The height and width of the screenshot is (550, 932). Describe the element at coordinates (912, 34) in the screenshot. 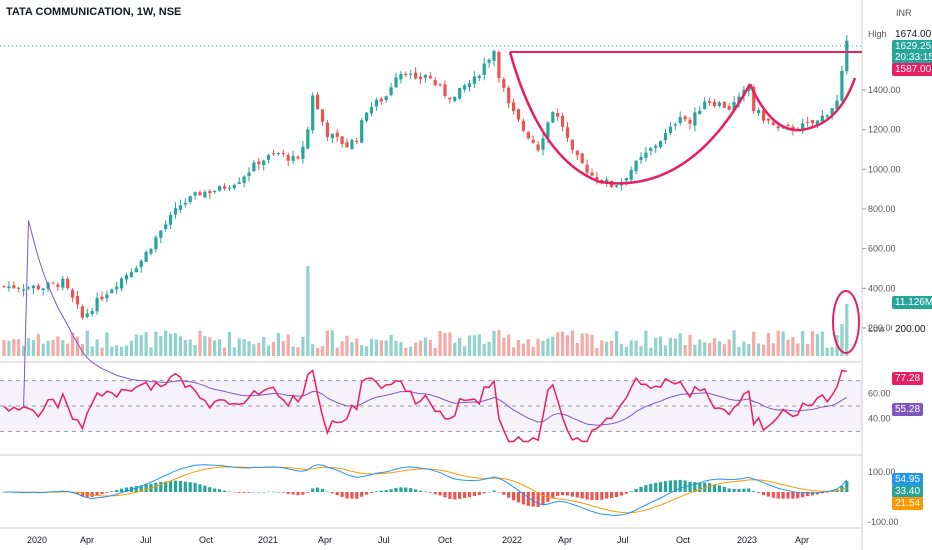

I see `high-price-tag: 1674.00` at that location.